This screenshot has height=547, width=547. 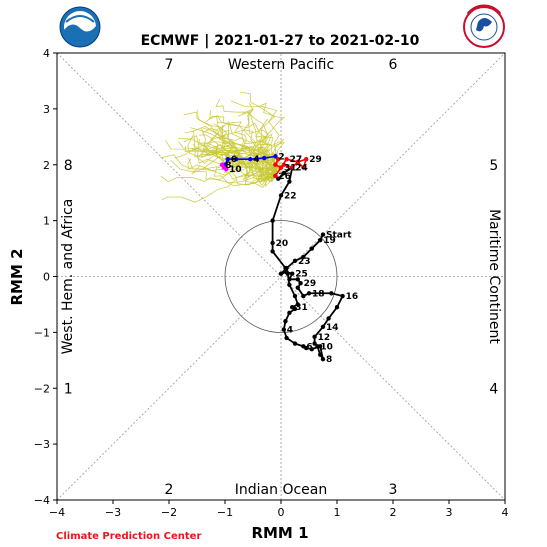 What do you see at coordinates (352, 297) in the screenshot?
I see `observed-series-point-label: 16` at bounding box center [352, 297].